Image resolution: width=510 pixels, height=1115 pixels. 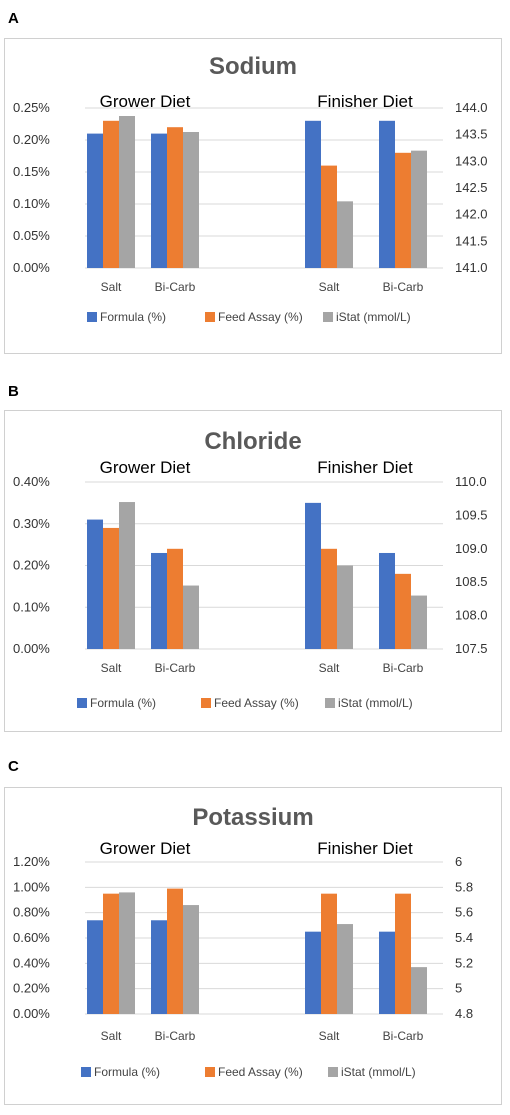 I want to click on y-left-tick-label: 1.20%, so click(x=31, y=861).